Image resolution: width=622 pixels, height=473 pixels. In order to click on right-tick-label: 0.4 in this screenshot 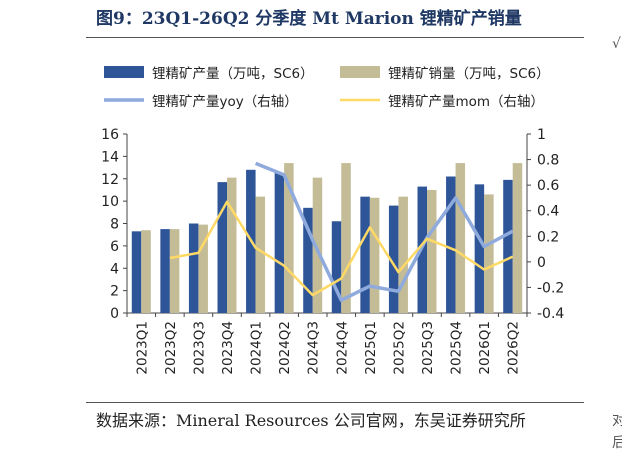, I will do `click(548, 212)`.